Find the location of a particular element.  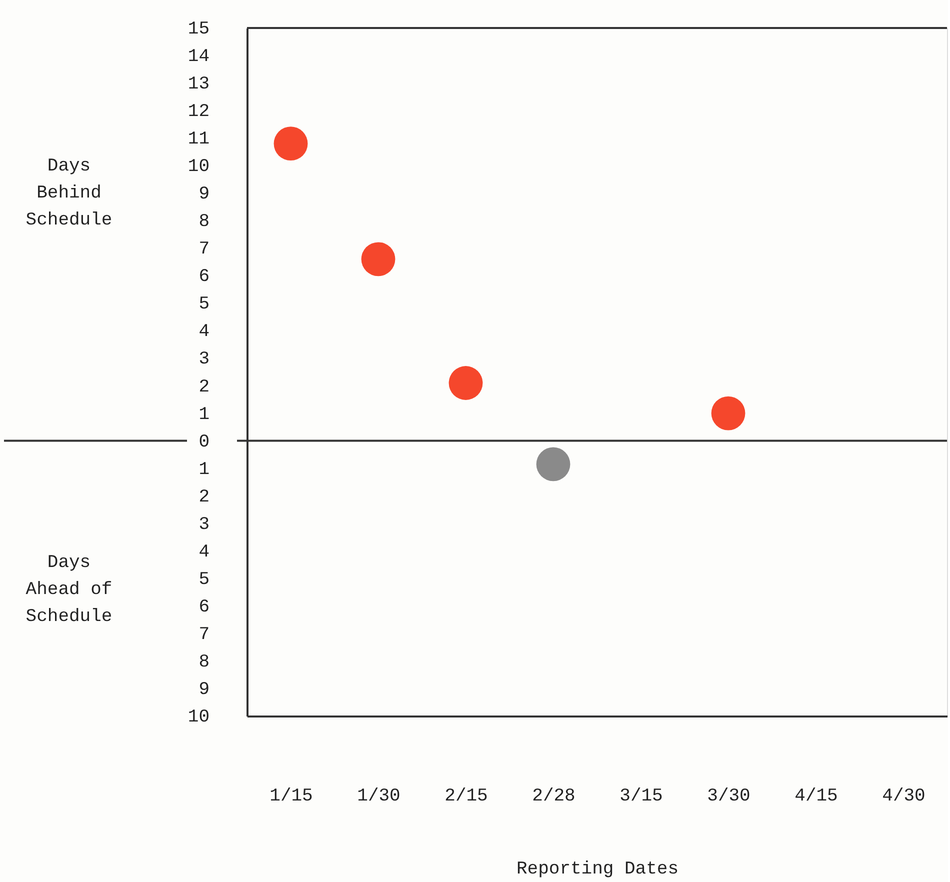

y-tick-label: 13 is located at coordinates (199, 84).